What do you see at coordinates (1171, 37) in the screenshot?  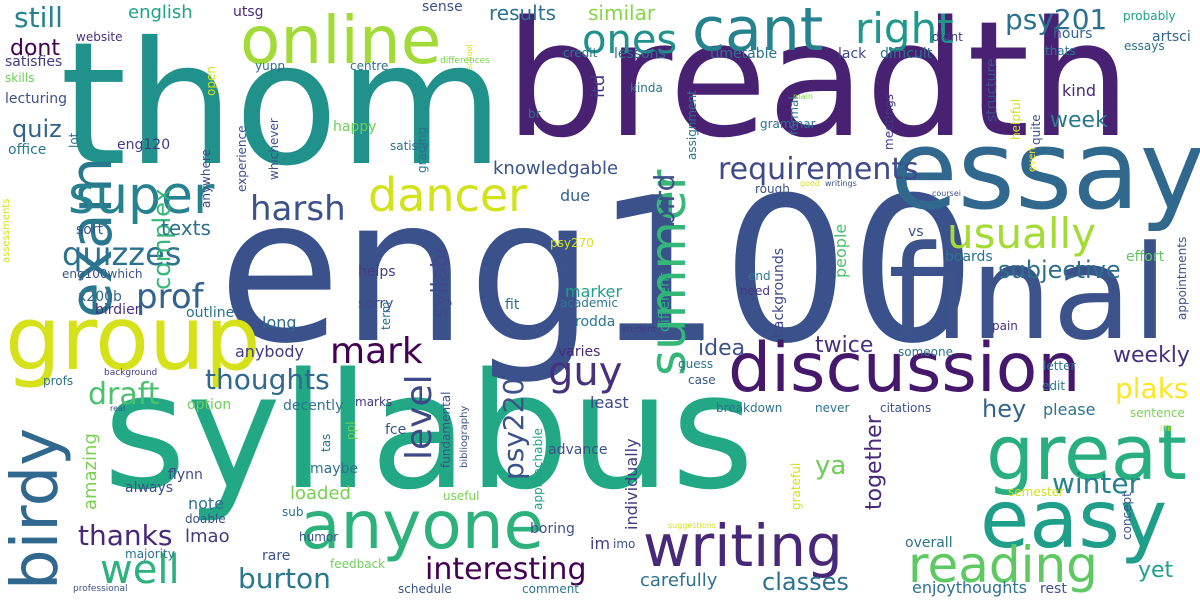 I see `word: artsci` at bounding box center [1171, 37].